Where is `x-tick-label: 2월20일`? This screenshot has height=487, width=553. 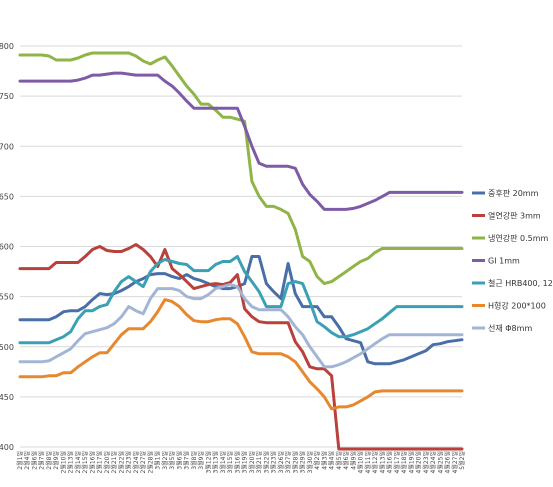 x-tick-label: 2월20일 is located at coordinates (107, 462).